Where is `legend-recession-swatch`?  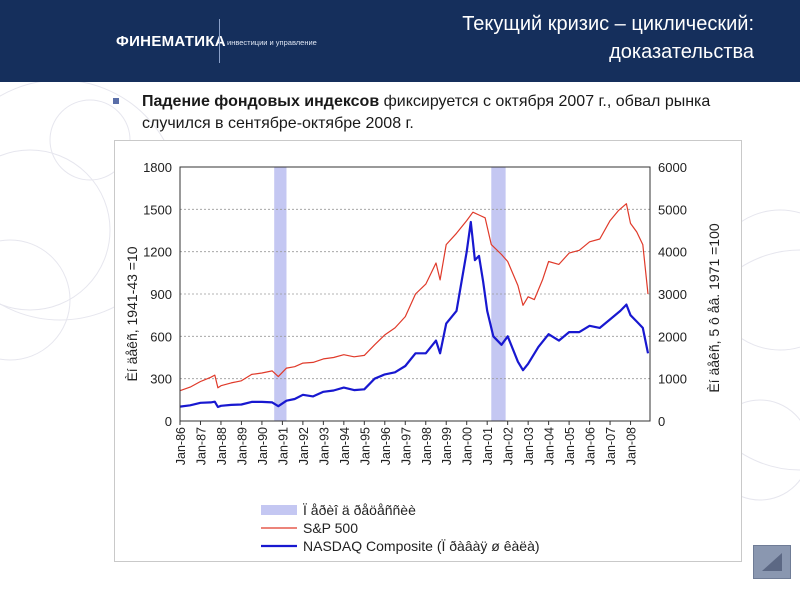 legend-recession-swatch is located at coordinates (279, 510).